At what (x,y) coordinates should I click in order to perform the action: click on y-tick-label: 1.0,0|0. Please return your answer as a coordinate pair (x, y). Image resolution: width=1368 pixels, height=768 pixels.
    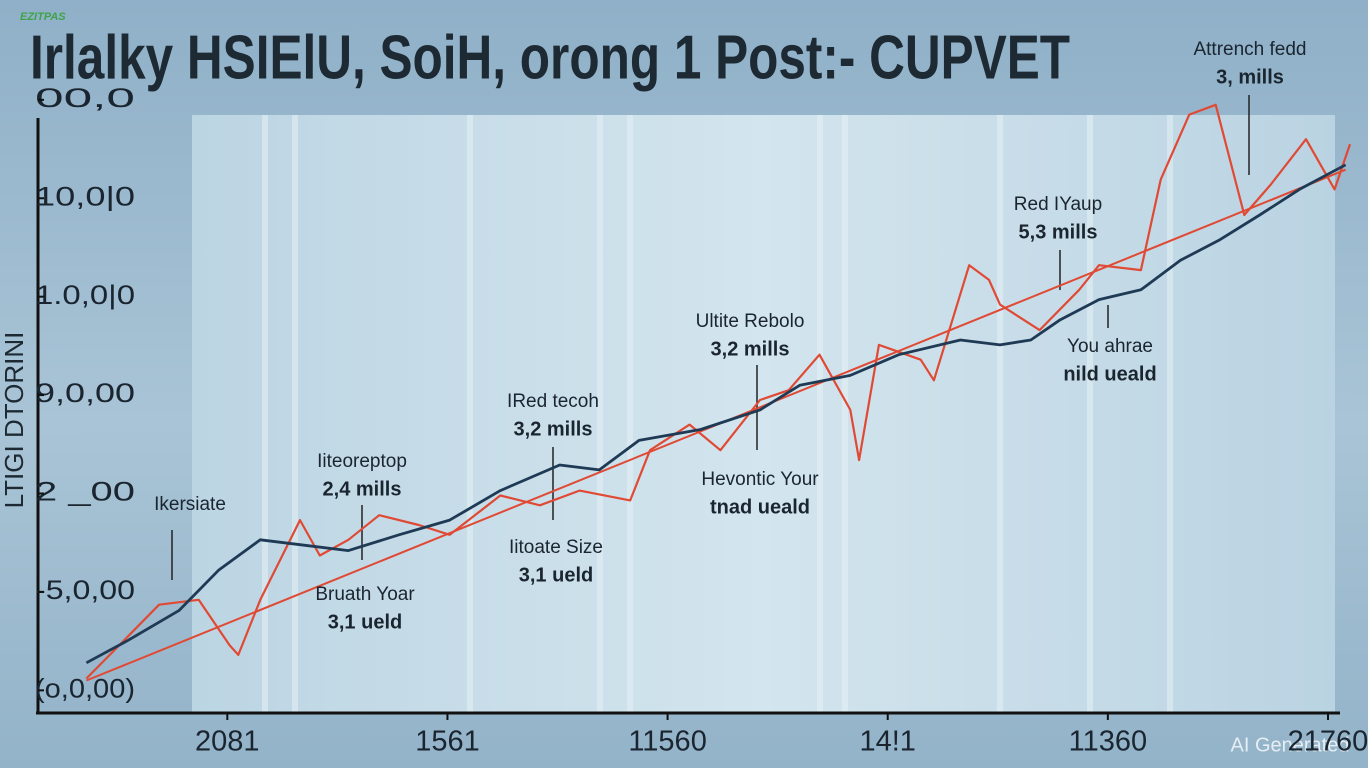
    Looking at the image, I should click on (85, 295).